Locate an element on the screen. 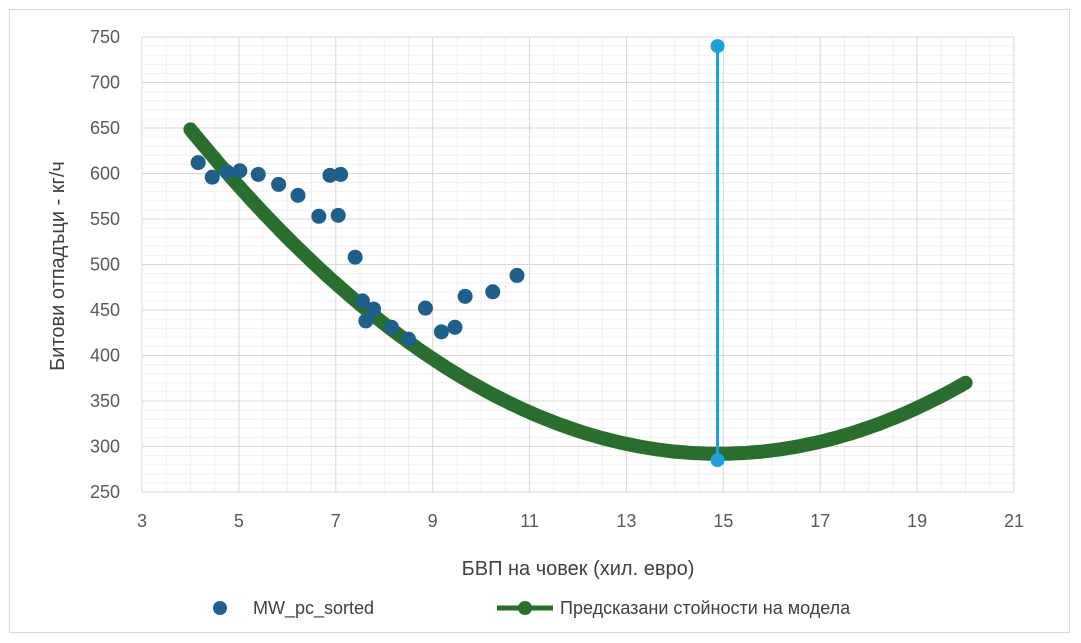 The width and height of the screenshot is (1081, 643). x-axis-title: БВП на човек (хил. евро) is located at coordinates (578, 569).